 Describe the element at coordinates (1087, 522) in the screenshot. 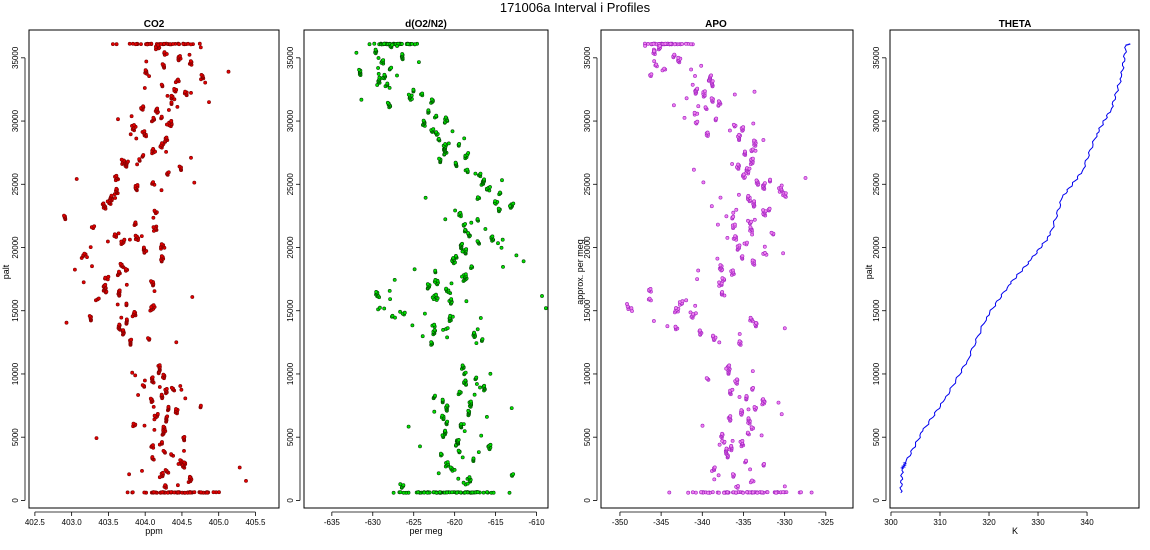

I see `theta-x-tick-label: 340` at that location.